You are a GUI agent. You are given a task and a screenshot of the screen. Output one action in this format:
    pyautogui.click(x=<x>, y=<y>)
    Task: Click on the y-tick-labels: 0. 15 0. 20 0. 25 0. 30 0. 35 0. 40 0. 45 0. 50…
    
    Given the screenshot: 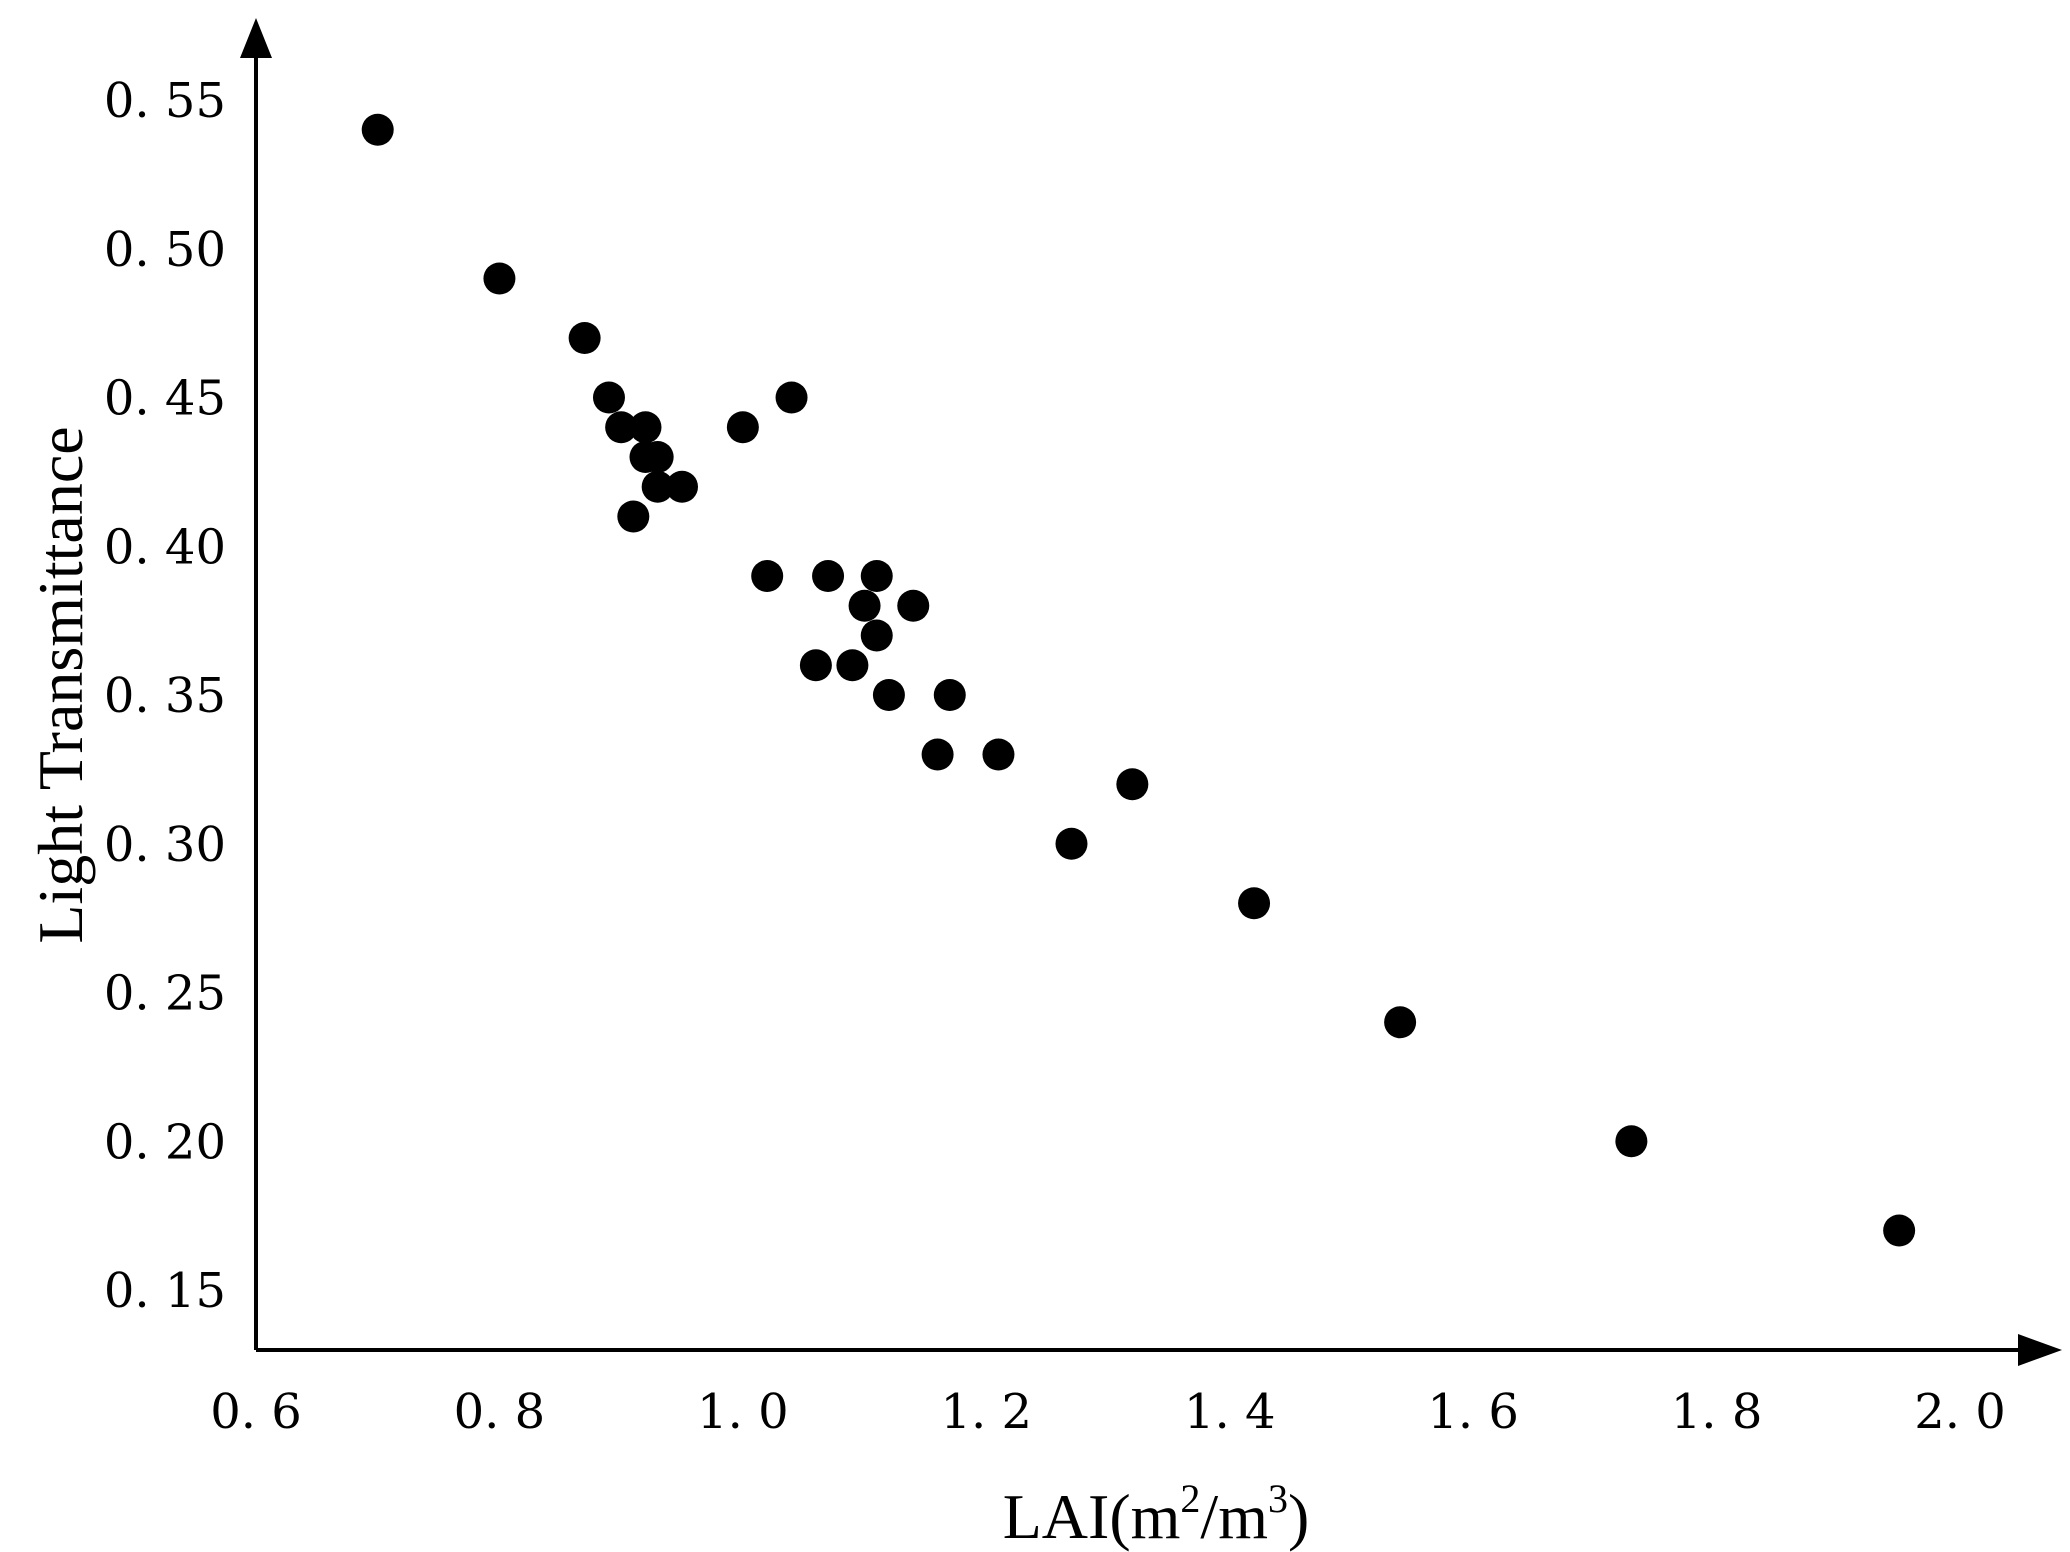 What is the action you would take?
    pyautogui.click(x=165, y=696)
    